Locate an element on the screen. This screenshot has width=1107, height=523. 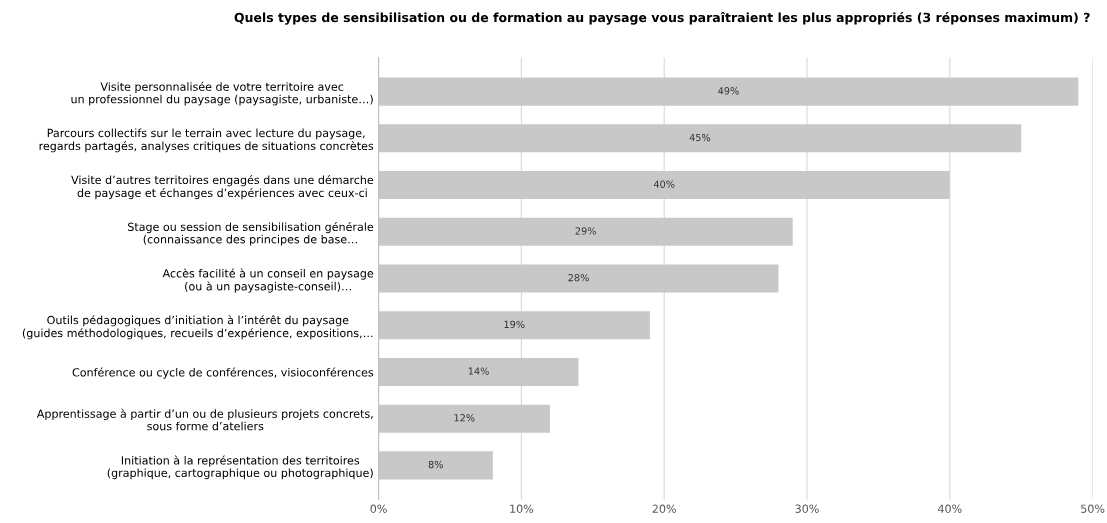
data-label: 12% is located at coordinates (464, 418).